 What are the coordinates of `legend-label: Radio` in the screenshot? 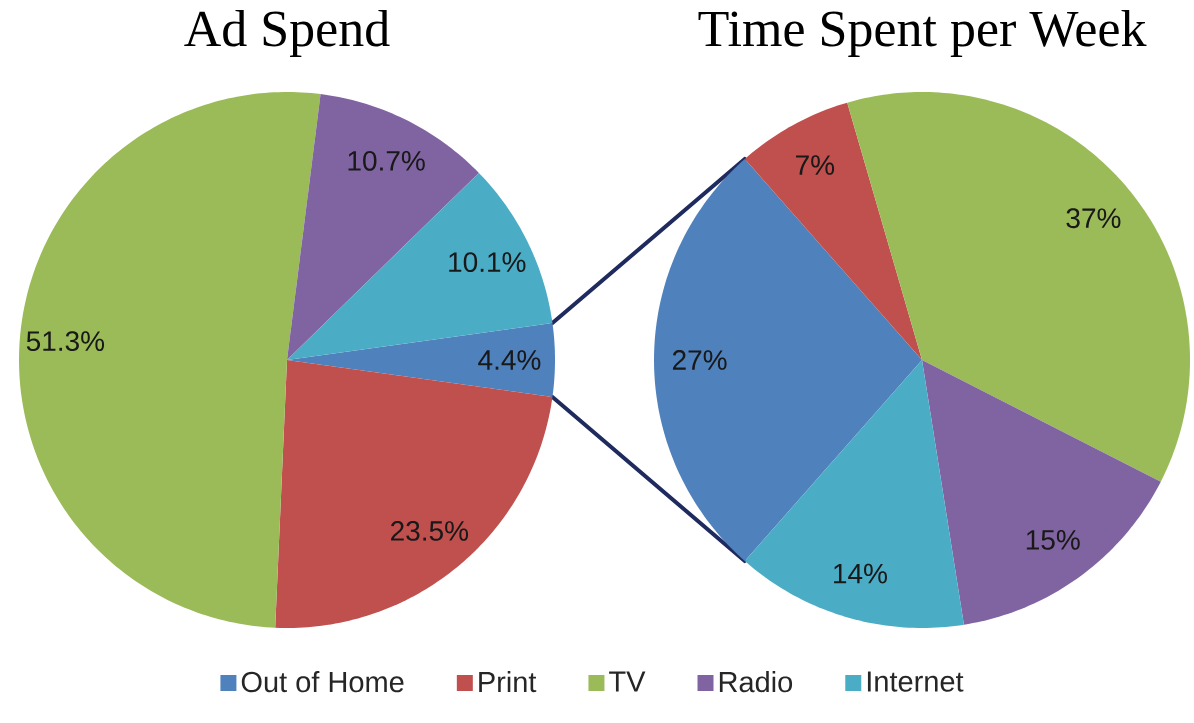 It's located at (756, 681).